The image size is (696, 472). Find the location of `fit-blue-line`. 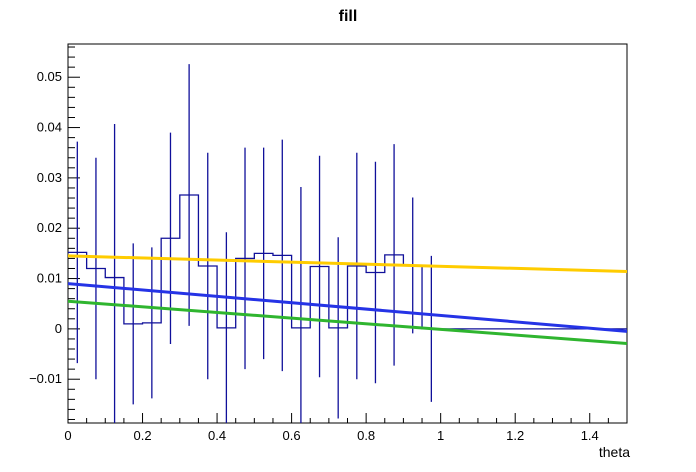

fit-blue-line is located at coordinates (347, 307).